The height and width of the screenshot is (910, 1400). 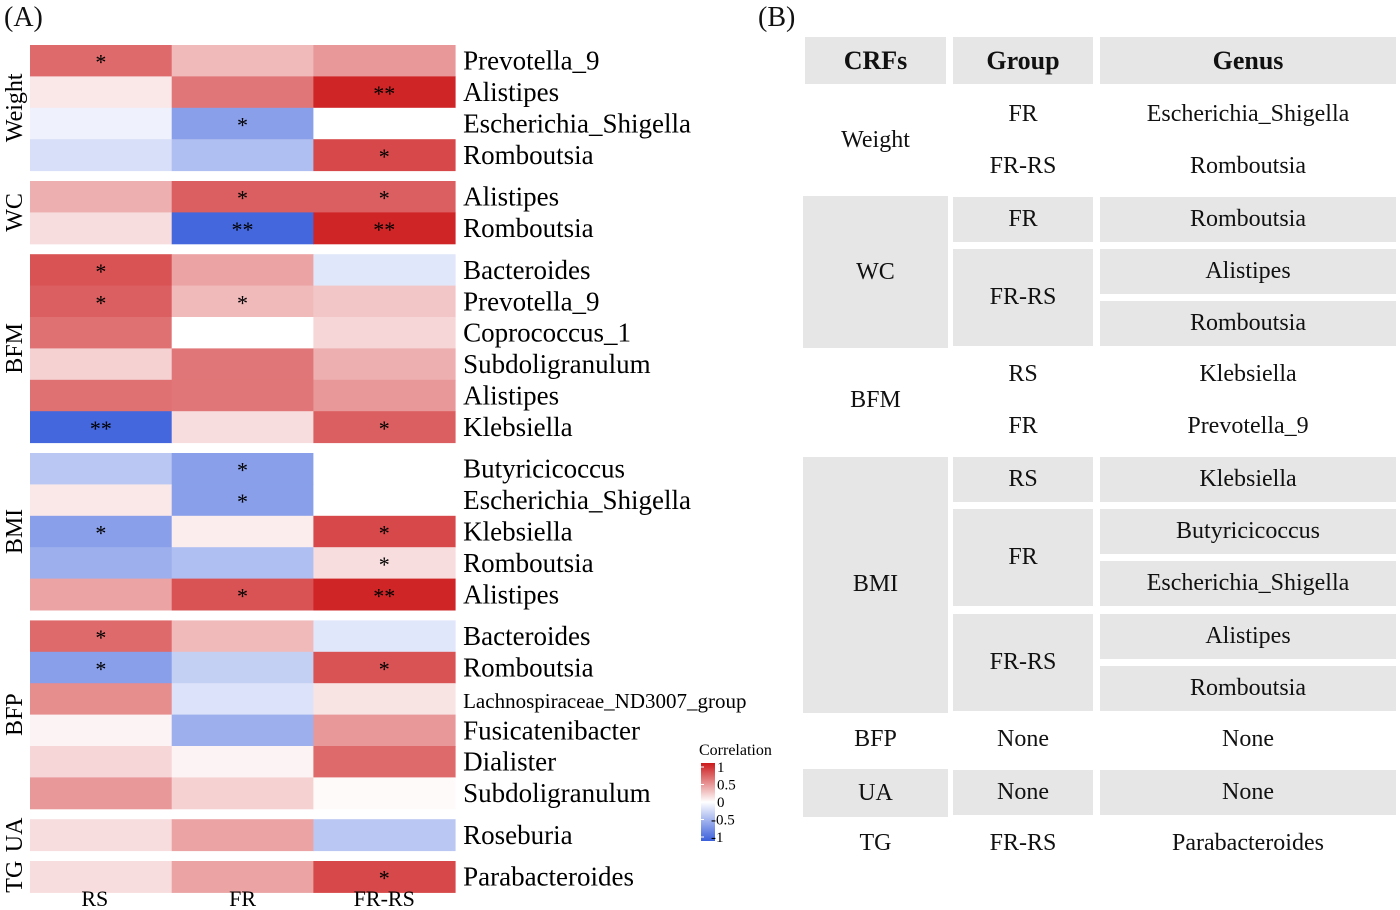 What do you see at coordinates (544, 469) in the screenshot?
I see `row-label: Butyricicoccus` at bounding box center [544, 469].